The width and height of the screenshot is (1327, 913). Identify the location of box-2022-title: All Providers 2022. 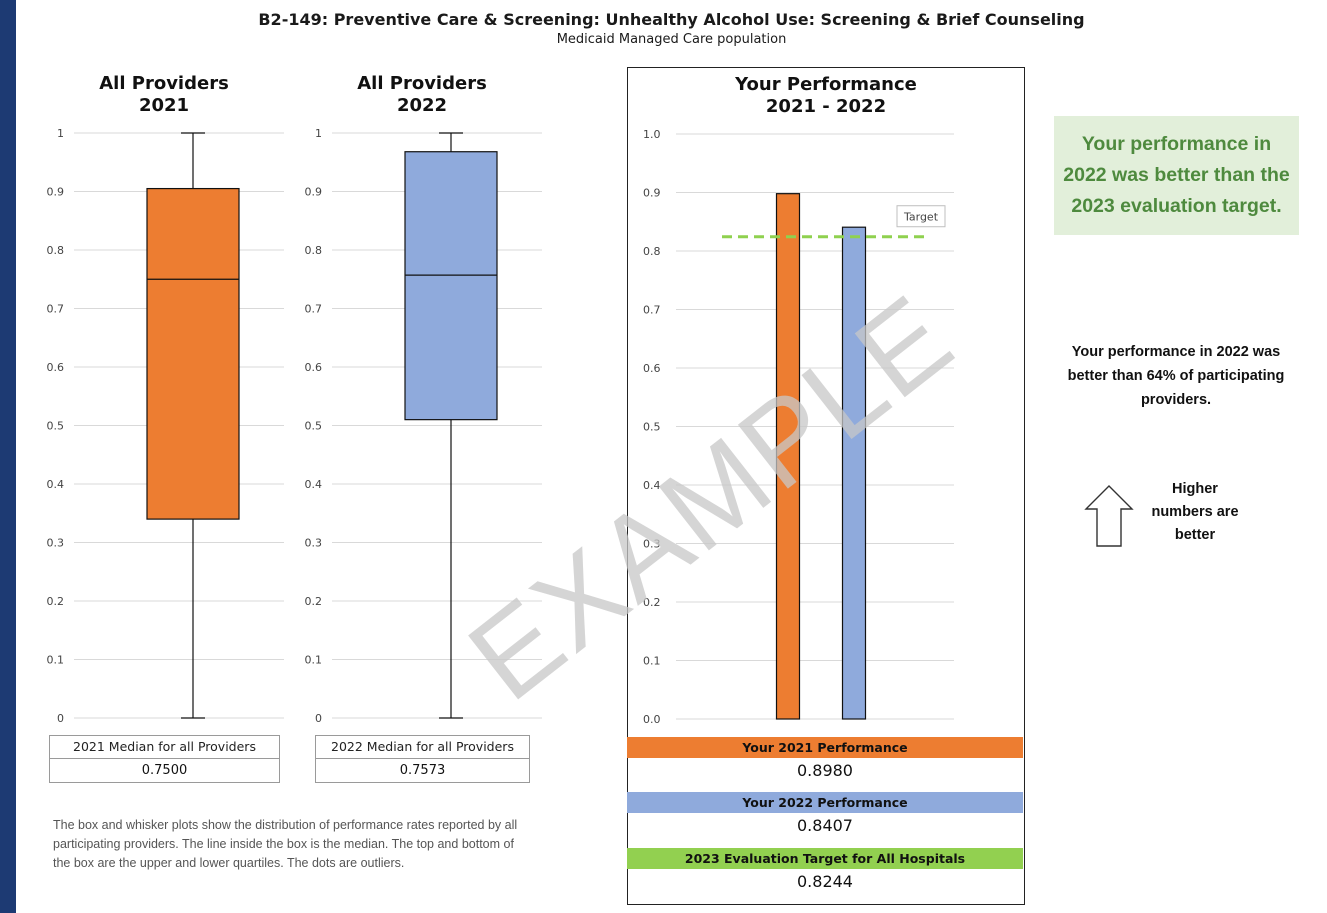
(422, 95).